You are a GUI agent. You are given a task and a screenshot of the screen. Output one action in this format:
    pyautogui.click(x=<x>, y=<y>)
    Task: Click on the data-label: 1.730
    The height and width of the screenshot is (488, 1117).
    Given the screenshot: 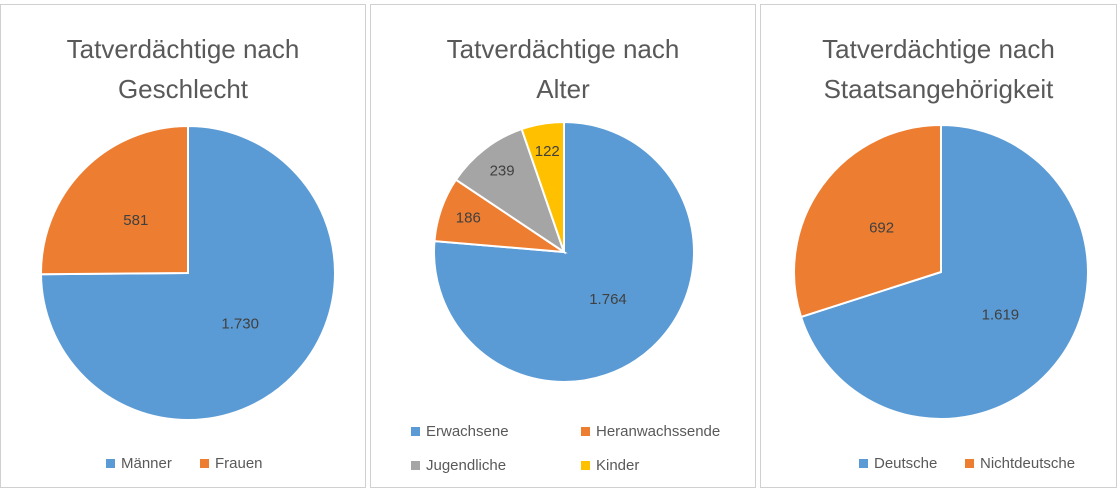 What is the action you would take?
    pyautogui.click(x=240, y=324)
    